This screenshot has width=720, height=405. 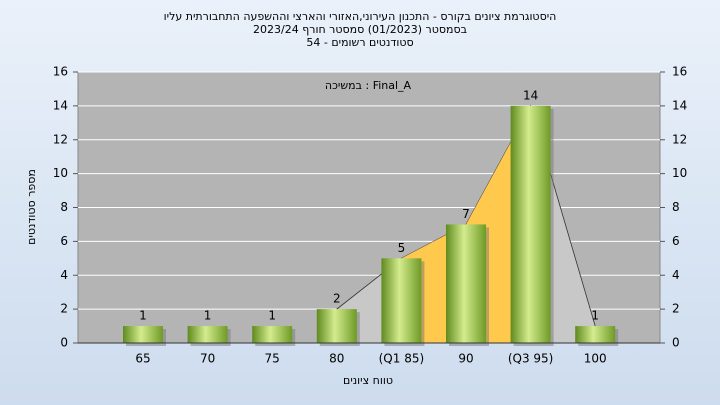 I want to click on y2-tick-label: 0, so click(x=676, y=343).